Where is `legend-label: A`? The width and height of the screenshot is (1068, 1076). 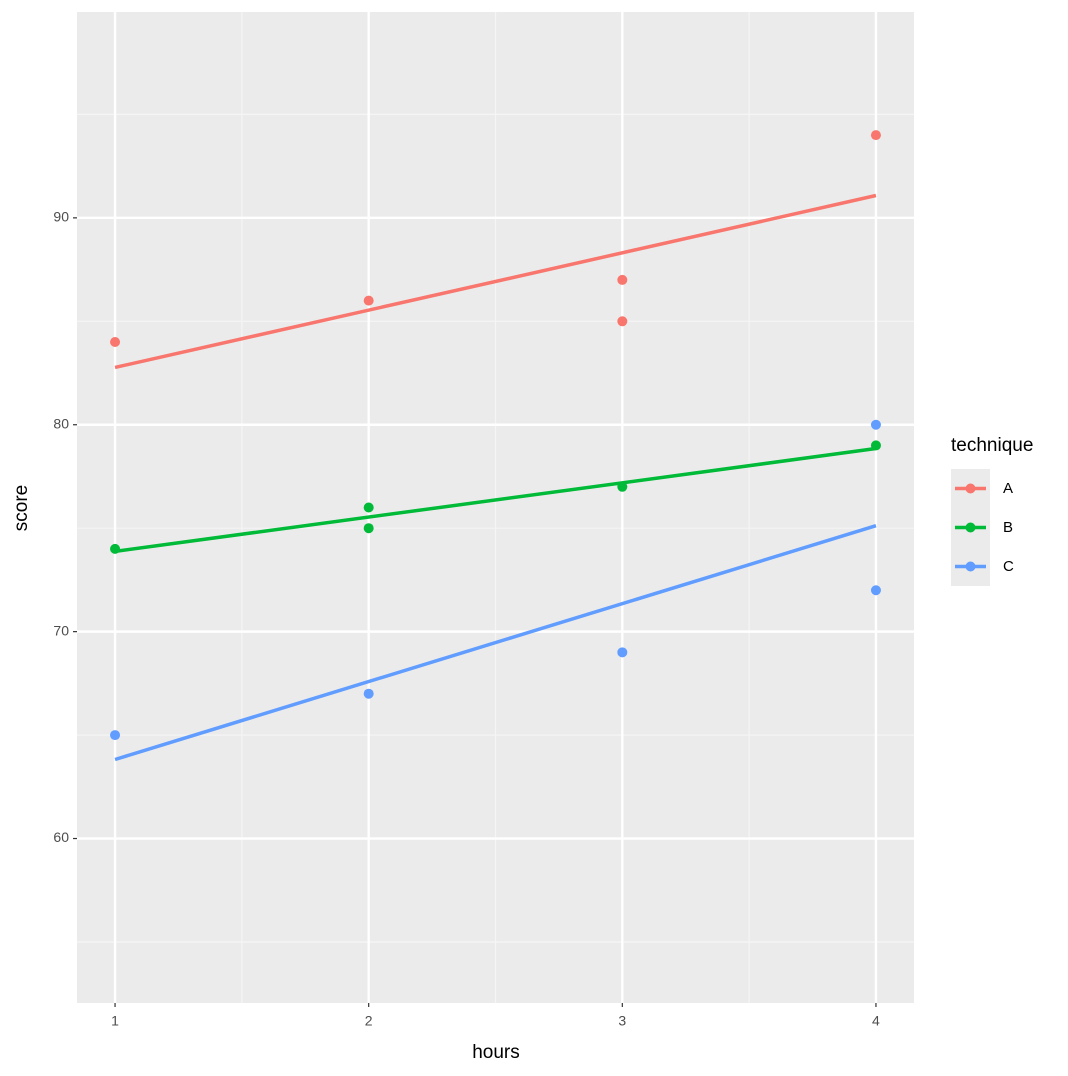 legend-label: A is located at coordinates (1008, 488).